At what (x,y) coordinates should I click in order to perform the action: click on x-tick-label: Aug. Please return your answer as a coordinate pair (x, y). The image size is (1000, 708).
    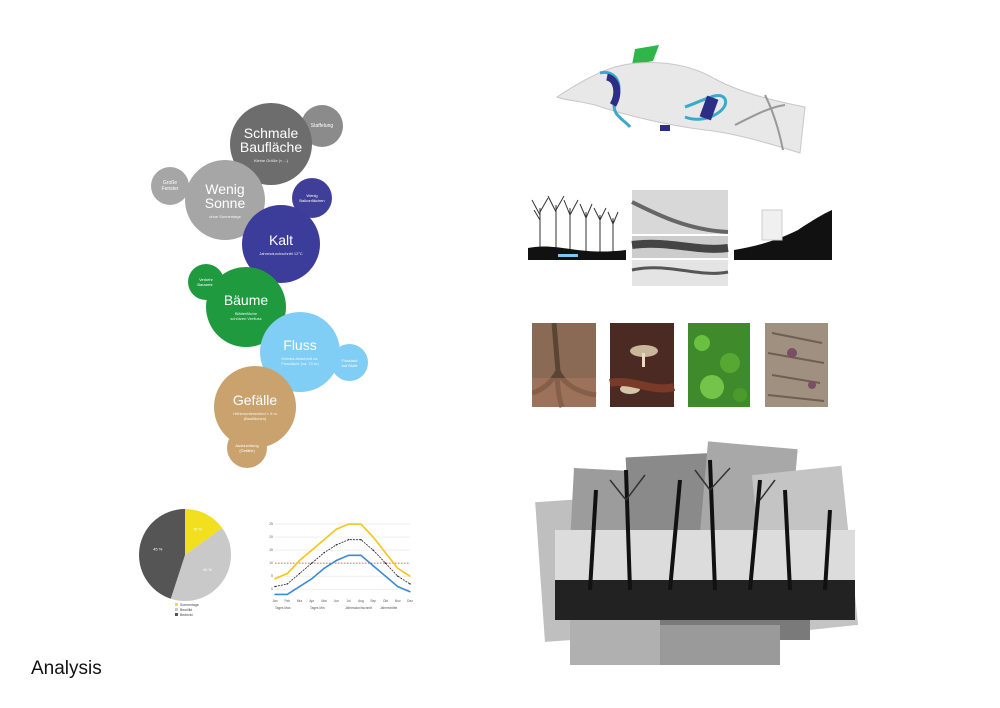
    Looking at the image, I should click on (361, 601).